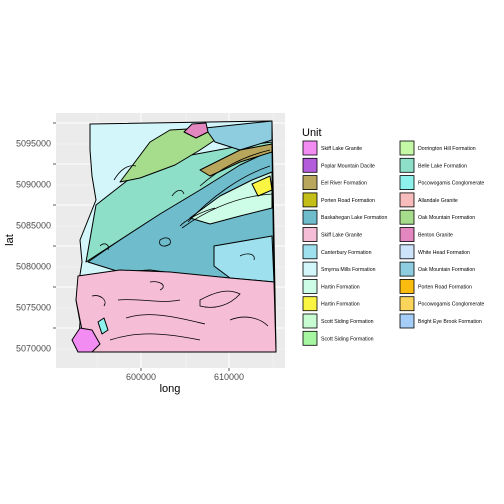 This screenshot has height=504, width=504. I want to click on legend-label: Eel River Formation, so click(344, 184).